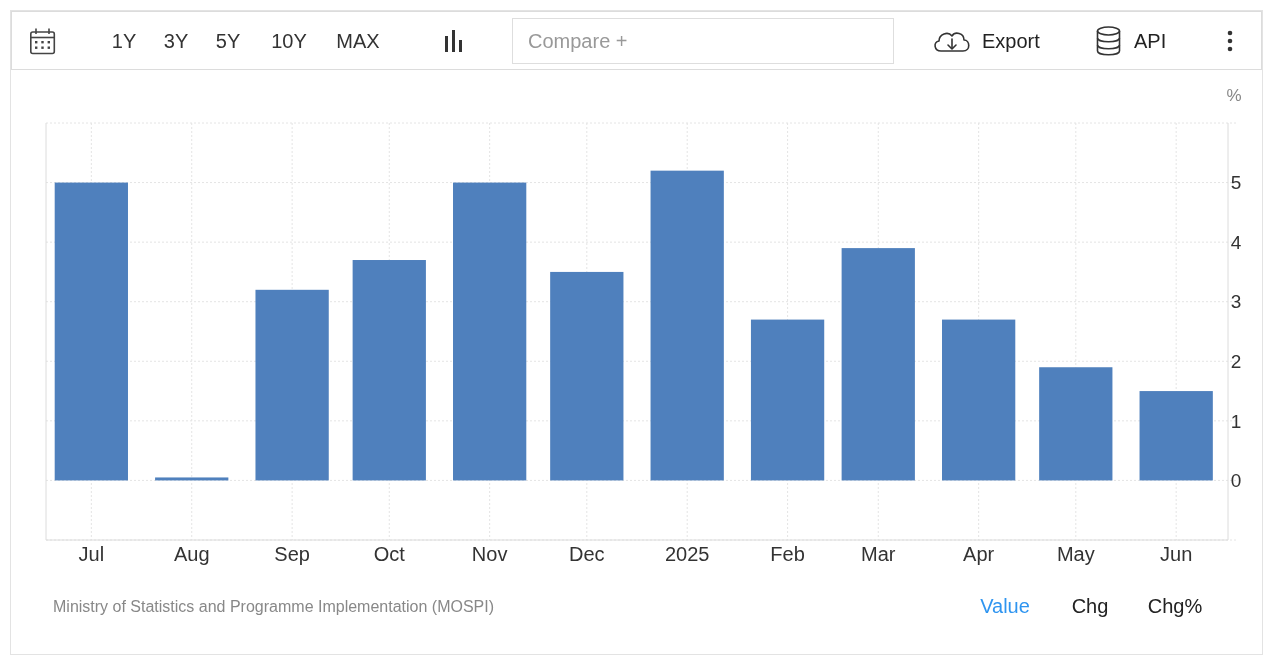 This screenshot has width=1280, height=667. What do you see at coordinates (687, 554) in the screenshot?
I see `x-tick-label: 2025` at bounding box center [687, 554].